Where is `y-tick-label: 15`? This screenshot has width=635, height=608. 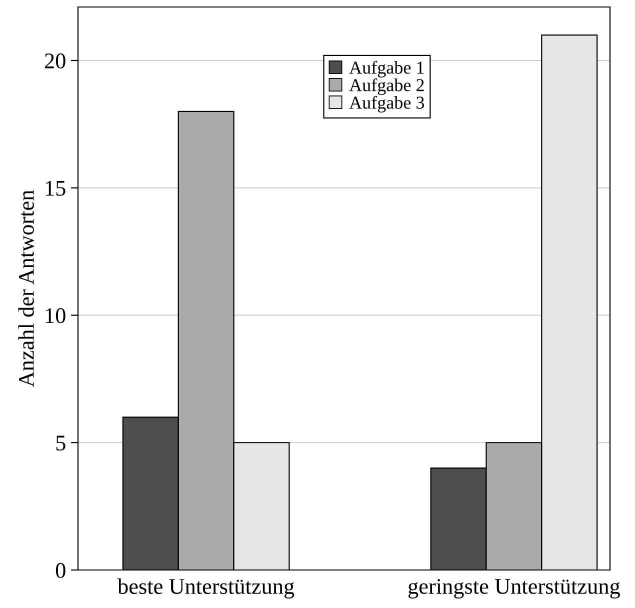
y-tick-label: 15 is located at coordinates (56, 188).